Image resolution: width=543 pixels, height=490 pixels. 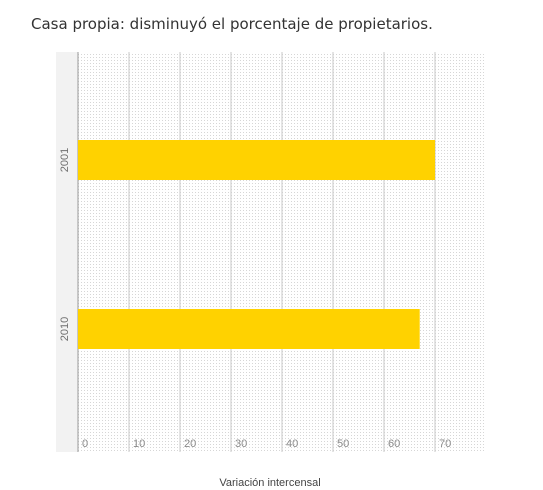 I want to click on x-tick-label: 20, so click(x=190, y=444).